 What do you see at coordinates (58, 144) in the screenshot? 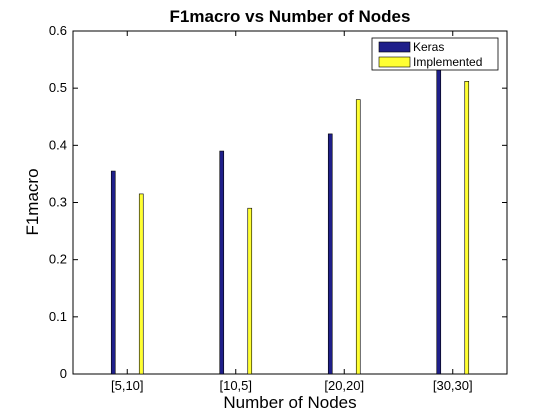
I see `y-tick-label: 0.4` at bounding box center [58, 144].